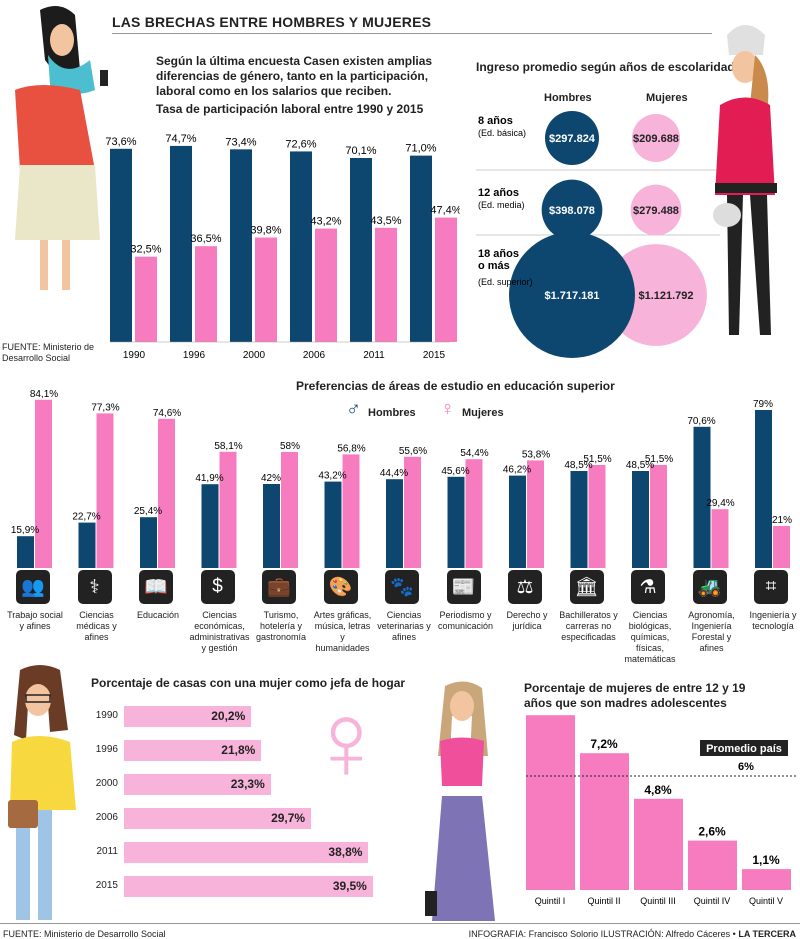 This screenshot has height=939, width=800. What do you see at coordinates (782, 520) in the screenshot?
I see `chart3-label-mujeres: 21%` at bounding box center [782, 520].